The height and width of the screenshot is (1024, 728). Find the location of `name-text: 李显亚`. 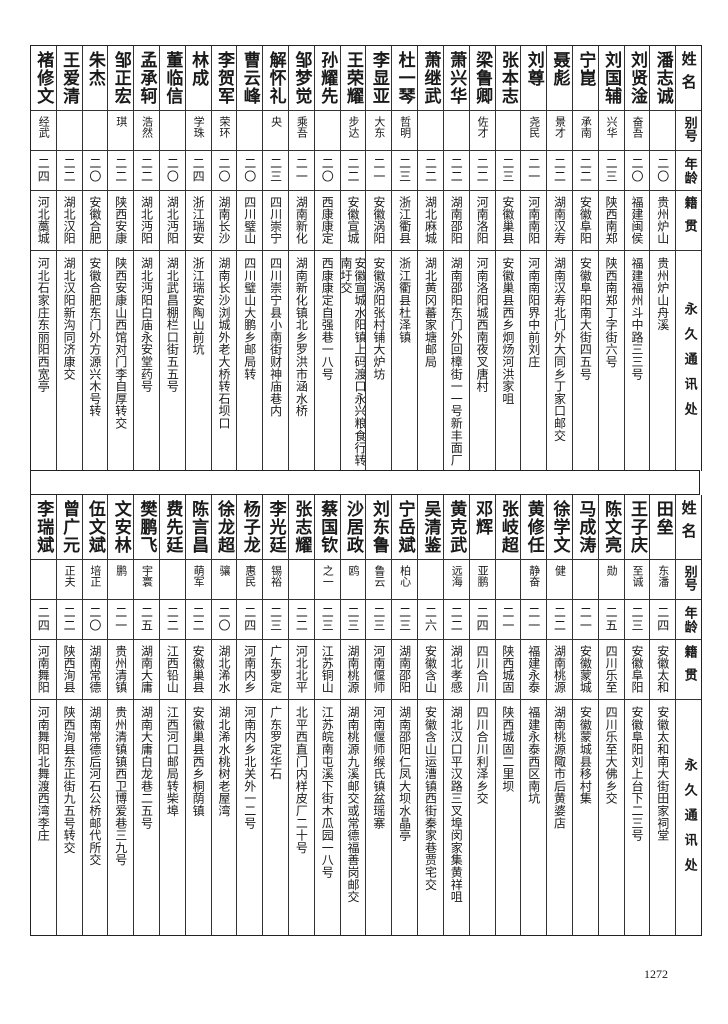

name-text: 李显亚 is located at coordinates (378, 78).